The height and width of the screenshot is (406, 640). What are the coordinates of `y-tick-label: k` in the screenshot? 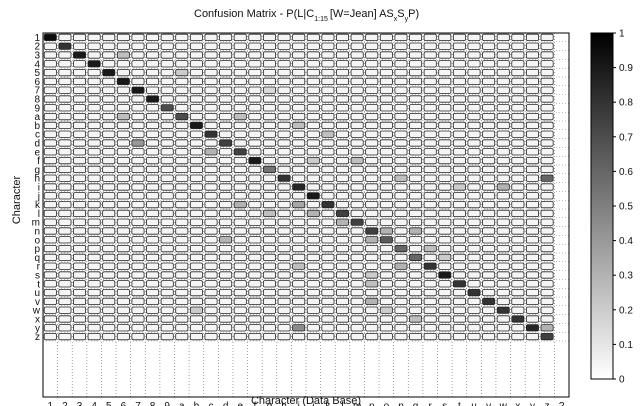 It's located at (38, 205).